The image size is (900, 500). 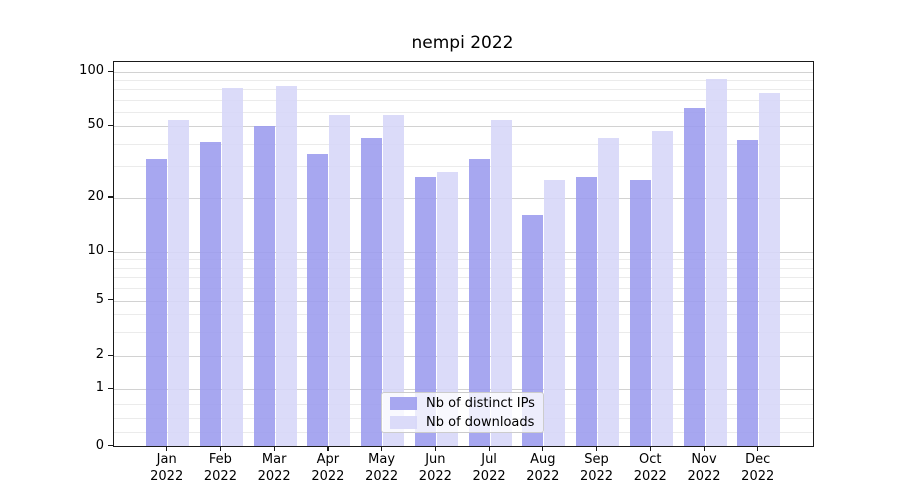 I want to click on x-tick-mark-apr, so click(x=328, y=448).